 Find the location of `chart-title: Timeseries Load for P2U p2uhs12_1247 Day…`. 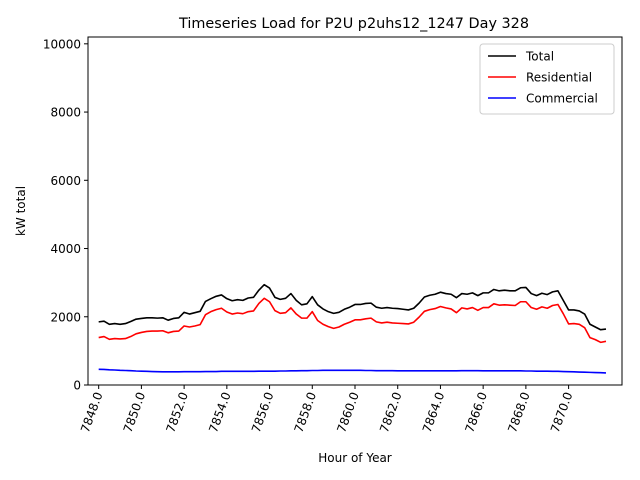

chart-title: Timeseries Load for P2U p2uhs12_1247 Day… is located at coordinates (353, 24).